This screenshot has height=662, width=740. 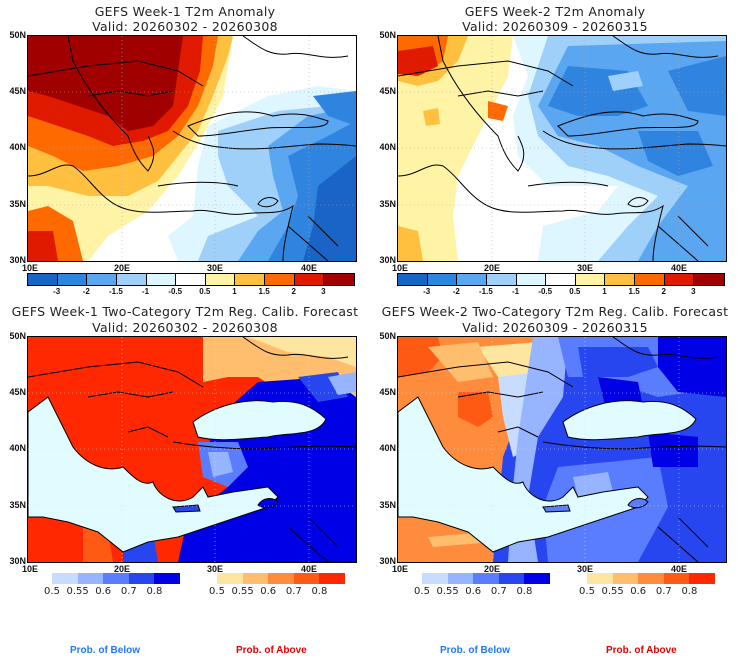 I want to click on field-below-08a, so click(x=692, y=367).